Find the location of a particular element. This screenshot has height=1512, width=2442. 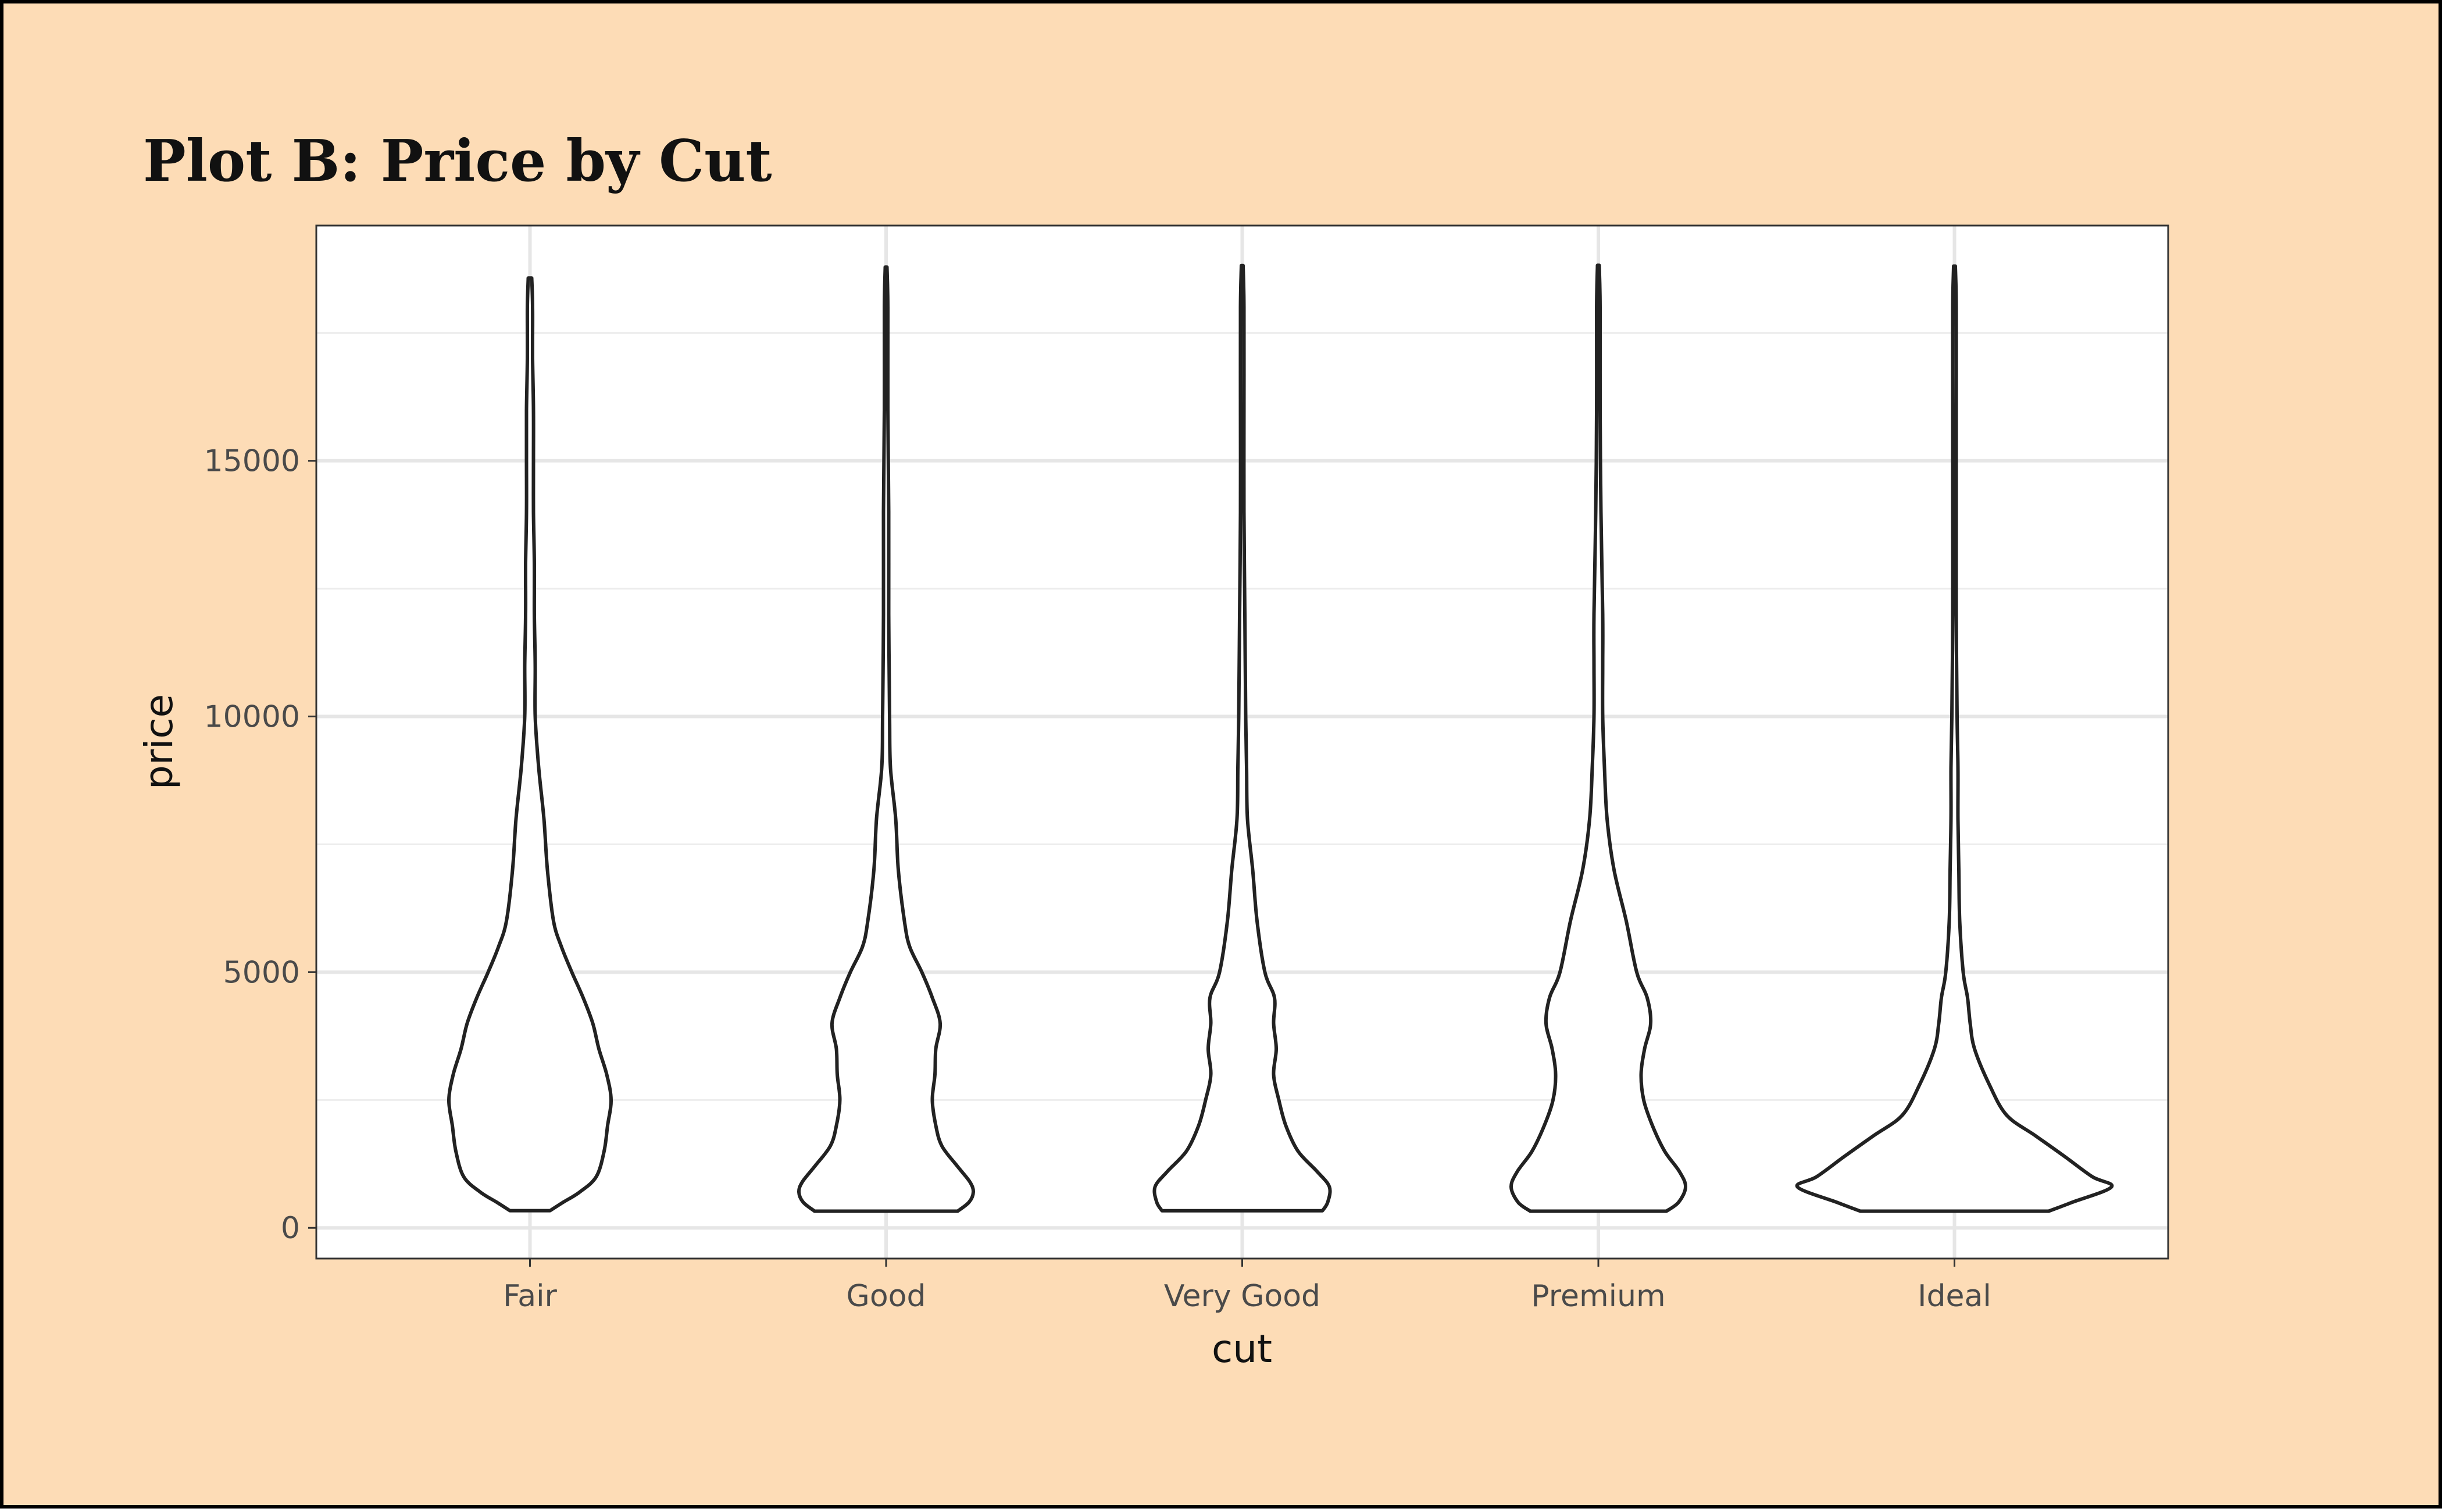

y-tick-label: 5000 is located at coordinates (261, 973).